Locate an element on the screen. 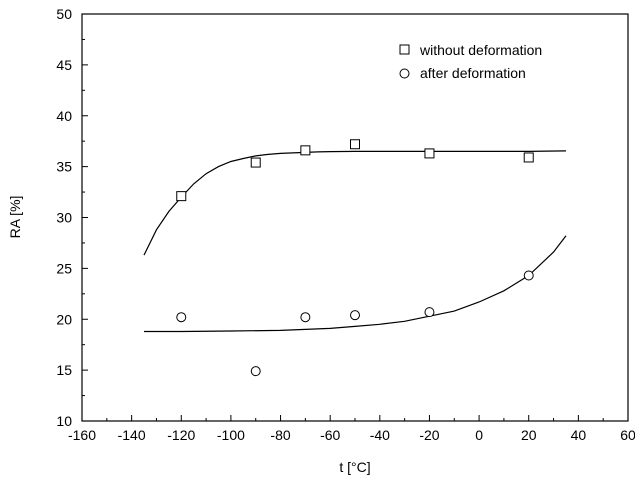  x-tick-label: -20 is located at coordinates (429, 435).